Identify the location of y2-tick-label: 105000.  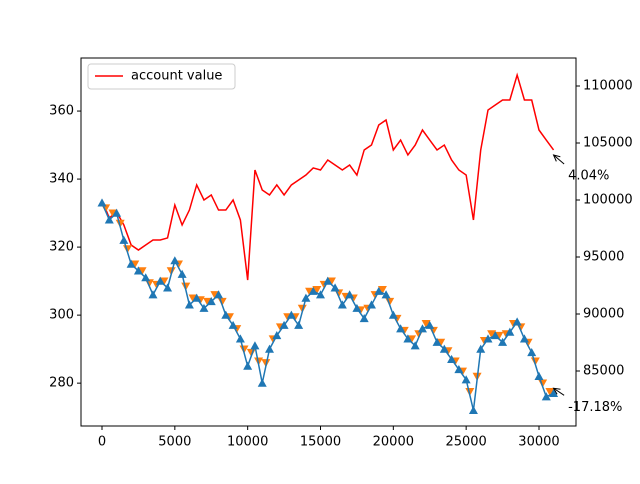
(608, 142).